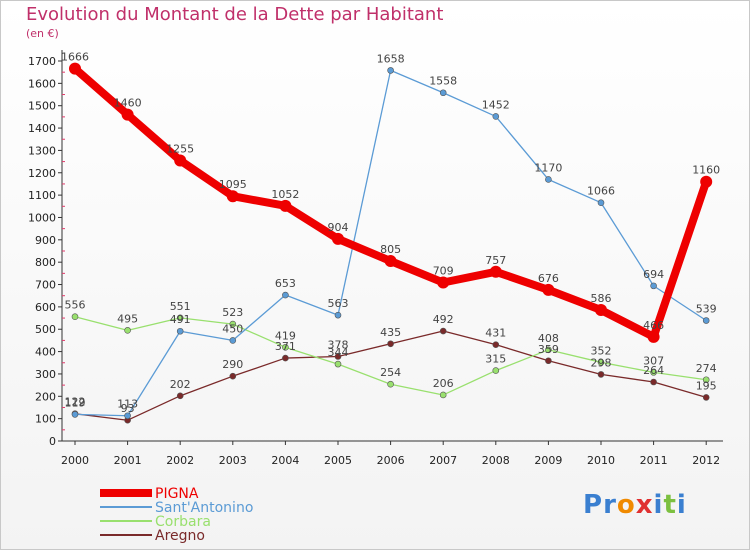  What do you see at coordinates (601, 191) in the screenshot?
I see `data-label: 1066` at bounding box center [601, 191].